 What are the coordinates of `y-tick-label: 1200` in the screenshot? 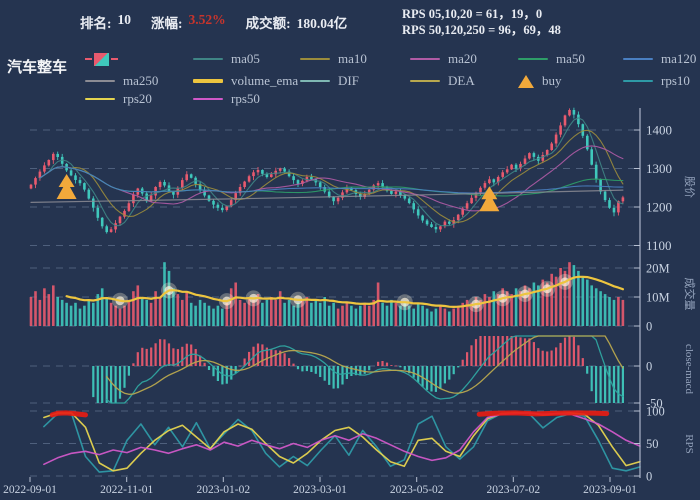 It's located at (659, 207).